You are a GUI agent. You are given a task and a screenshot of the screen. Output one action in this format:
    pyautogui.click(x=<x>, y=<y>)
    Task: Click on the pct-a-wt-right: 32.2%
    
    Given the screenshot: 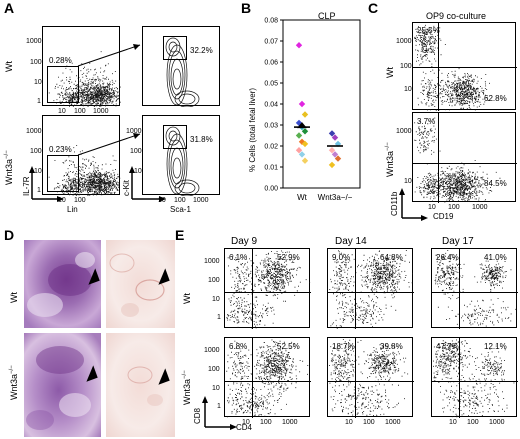 What is the action you would take?
    pyautogui.click(x=201, y=50)
    